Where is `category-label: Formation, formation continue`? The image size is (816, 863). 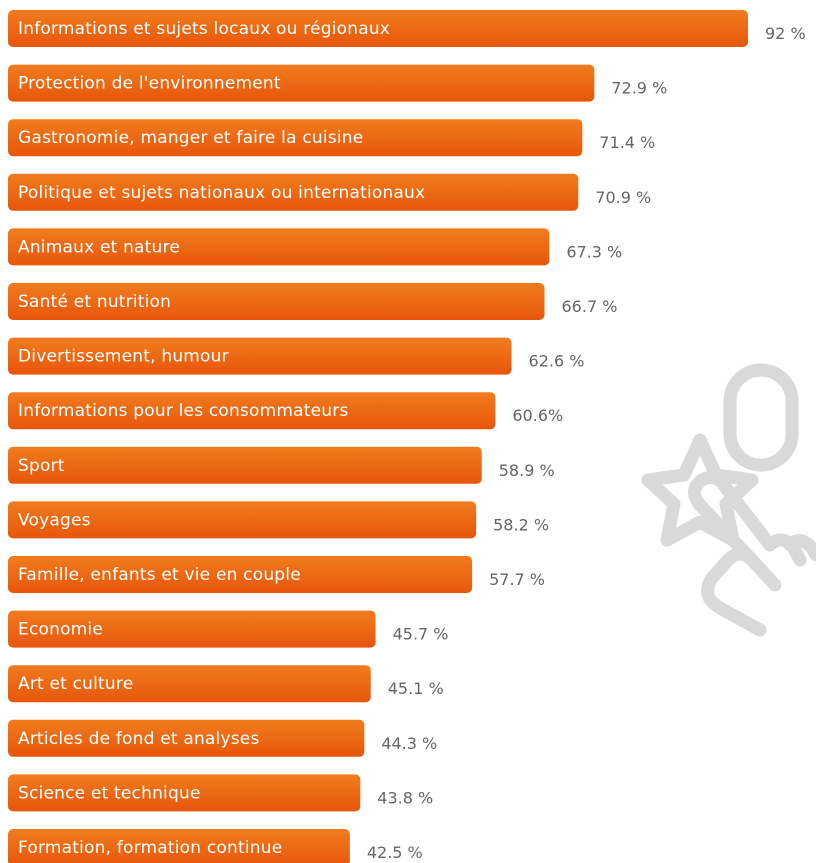 category-label: Formation, formation continue is located at coordinates (150, 848).